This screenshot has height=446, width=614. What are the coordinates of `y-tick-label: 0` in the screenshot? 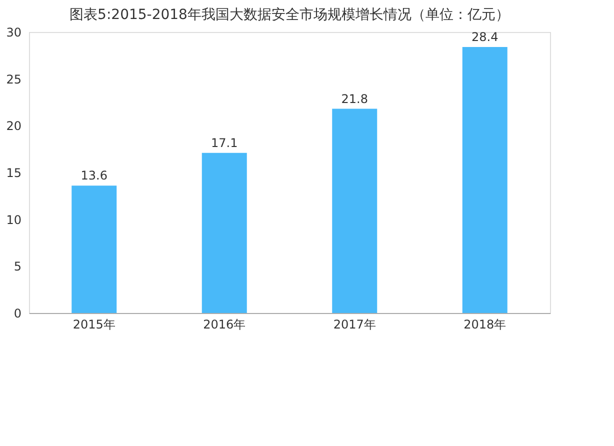 It's located at (18, 313).